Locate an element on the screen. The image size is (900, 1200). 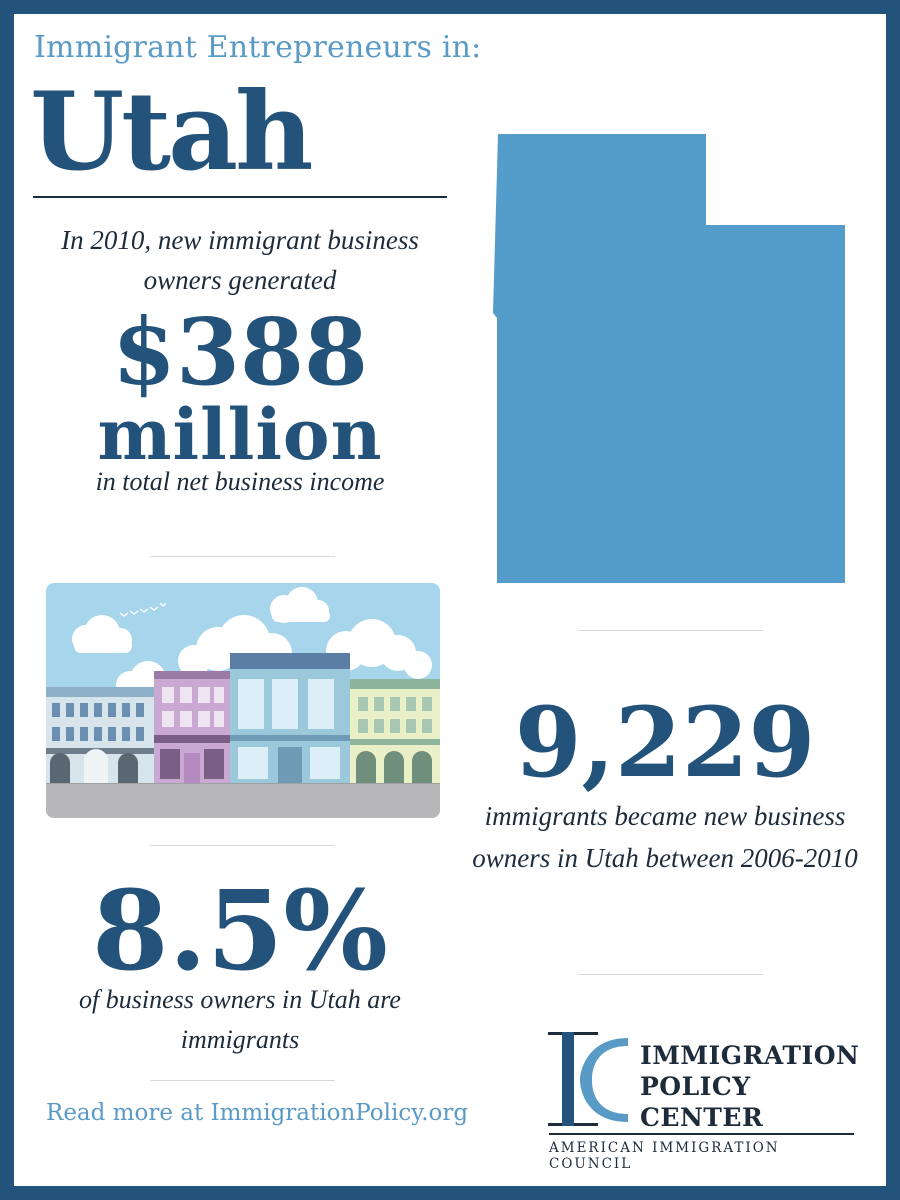
immigrant-share-value: 8.5% is located at coordinates (240, 930).